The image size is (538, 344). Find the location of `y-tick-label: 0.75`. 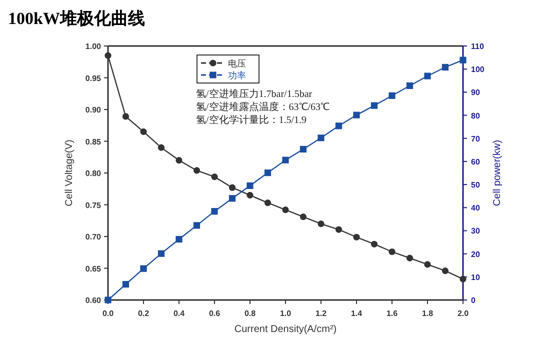

y-tick-label: 0.75 is located at coordinates (93, 205).